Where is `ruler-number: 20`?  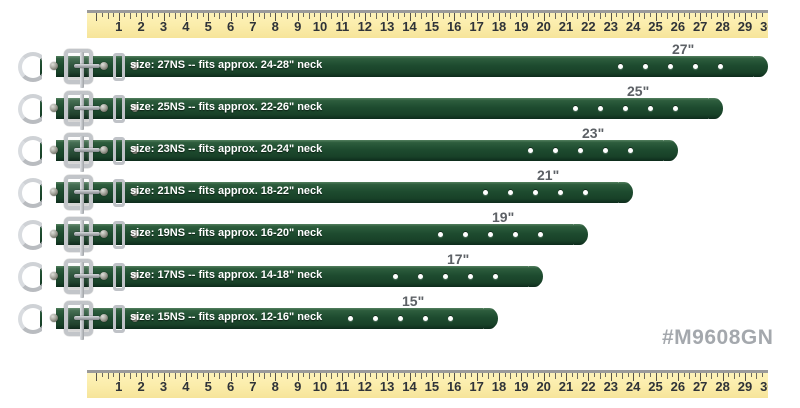 ruler-number: 20 is located at coordinates (543, 386).